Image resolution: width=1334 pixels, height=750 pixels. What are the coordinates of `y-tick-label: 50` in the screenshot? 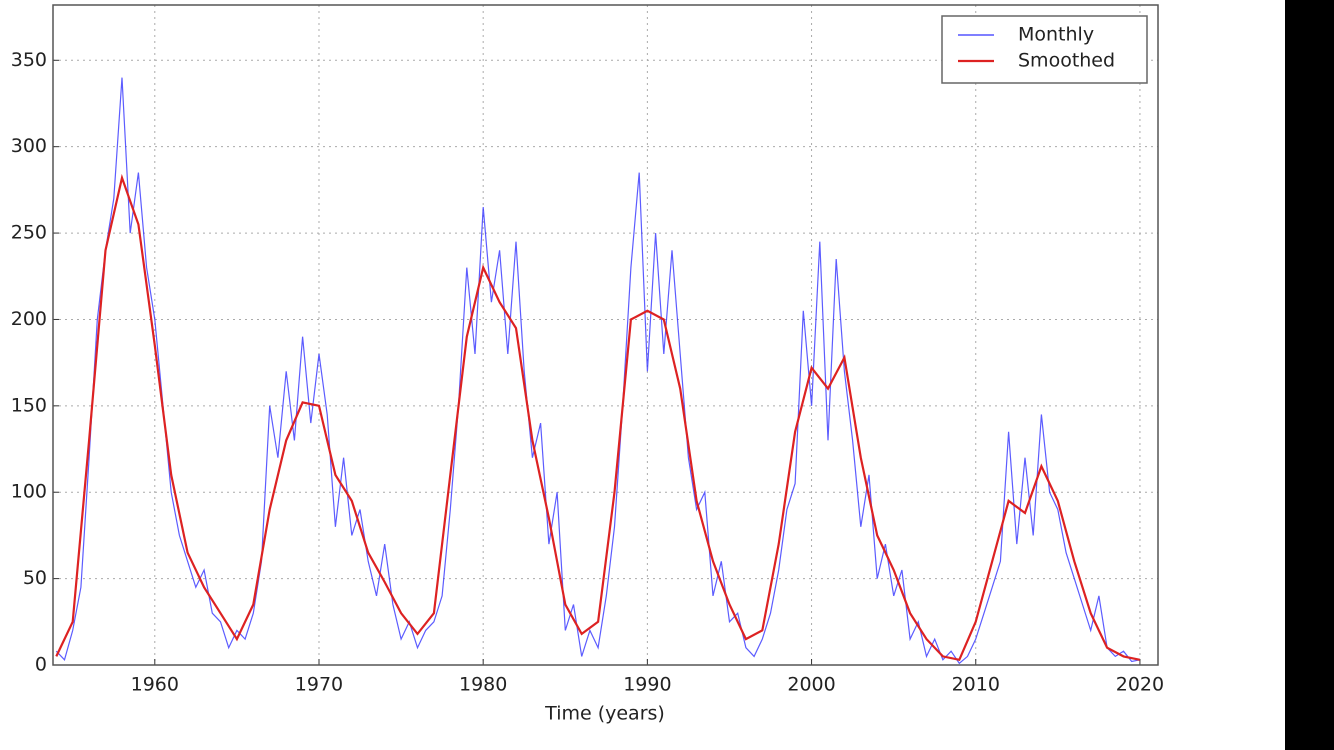 It's located at (35, 578).